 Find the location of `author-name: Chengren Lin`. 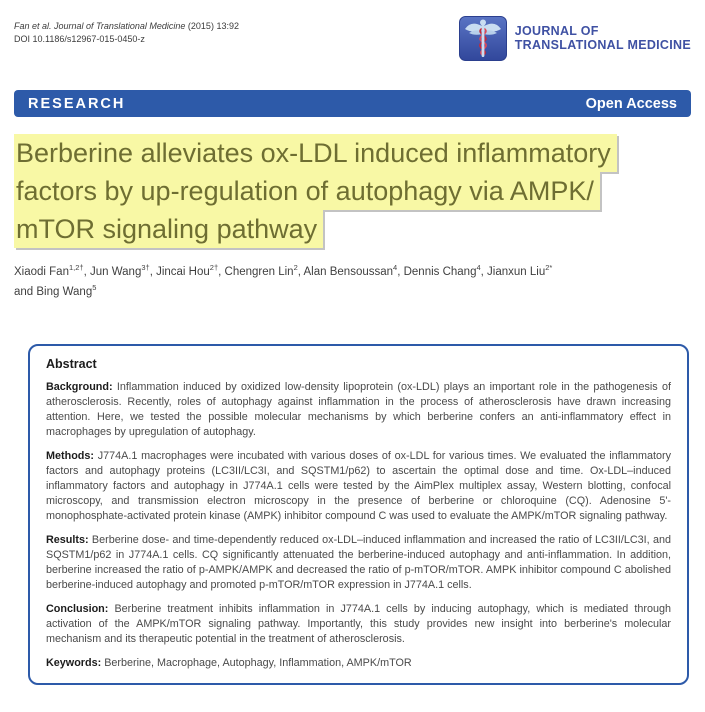

author-name: Chengren Lin is located at coordinates (259, 271).